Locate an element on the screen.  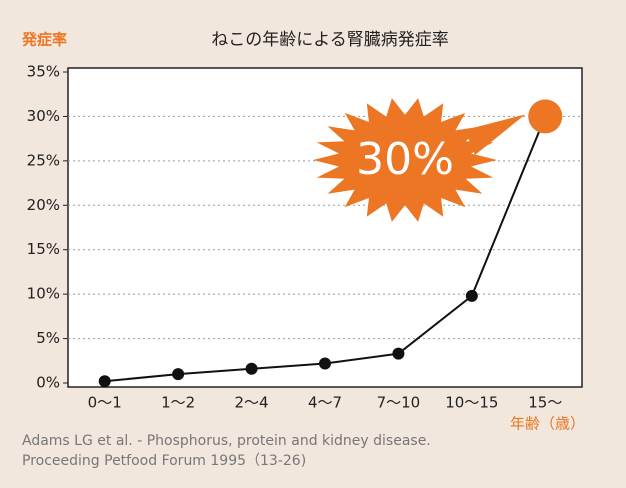
y-tick-label: 35% is located at coordinates (43, 72).